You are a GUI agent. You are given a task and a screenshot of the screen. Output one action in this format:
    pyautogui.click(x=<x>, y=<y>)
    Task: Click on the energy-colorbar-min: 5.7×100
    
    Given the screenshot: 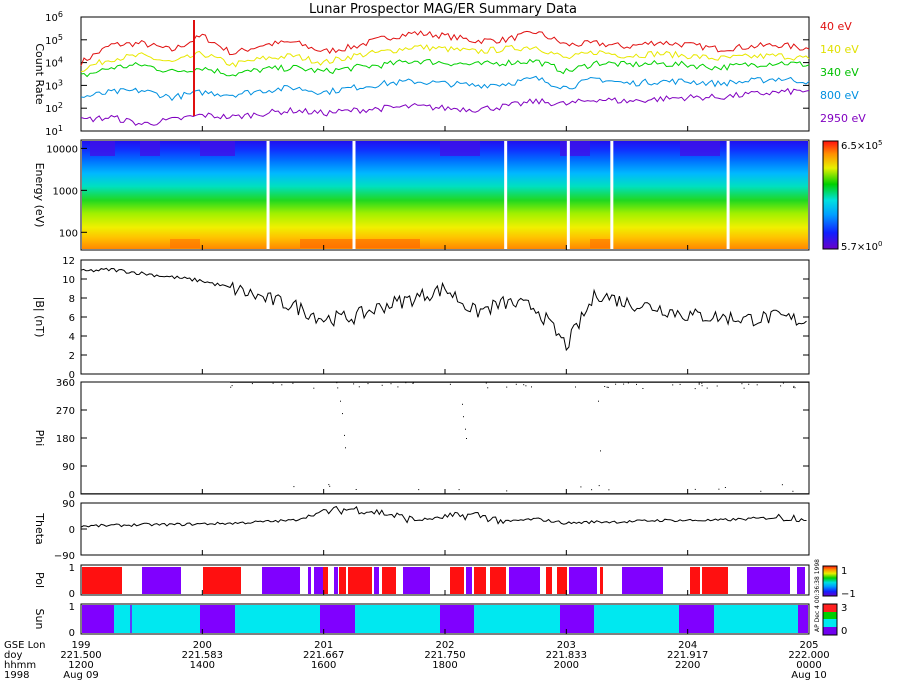 What is the action you would take?
    pyautogui.click(x=861, y=246)
    